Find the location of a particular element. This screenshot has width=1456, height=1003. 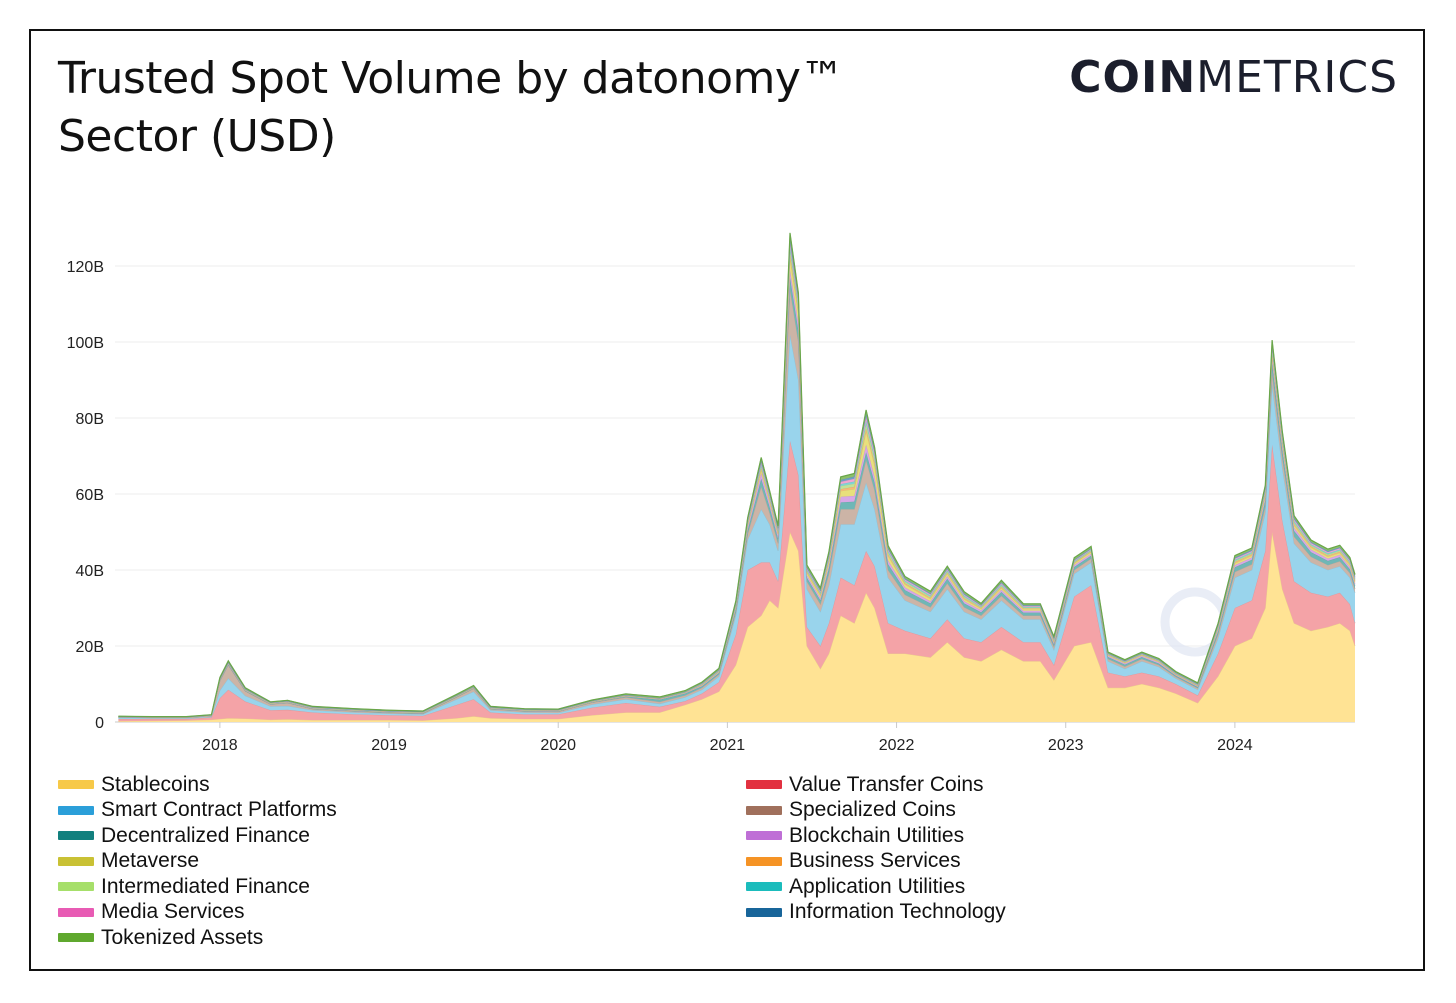

legend-label: Application Utilities is located at coordinates (877, 886).